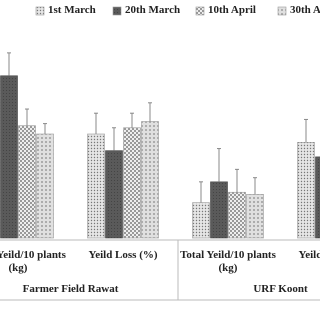  What do you see at coordinates (153, 10) in the screenshot?
I see `legend-label: 20th March` at bounding box center [153, 10].